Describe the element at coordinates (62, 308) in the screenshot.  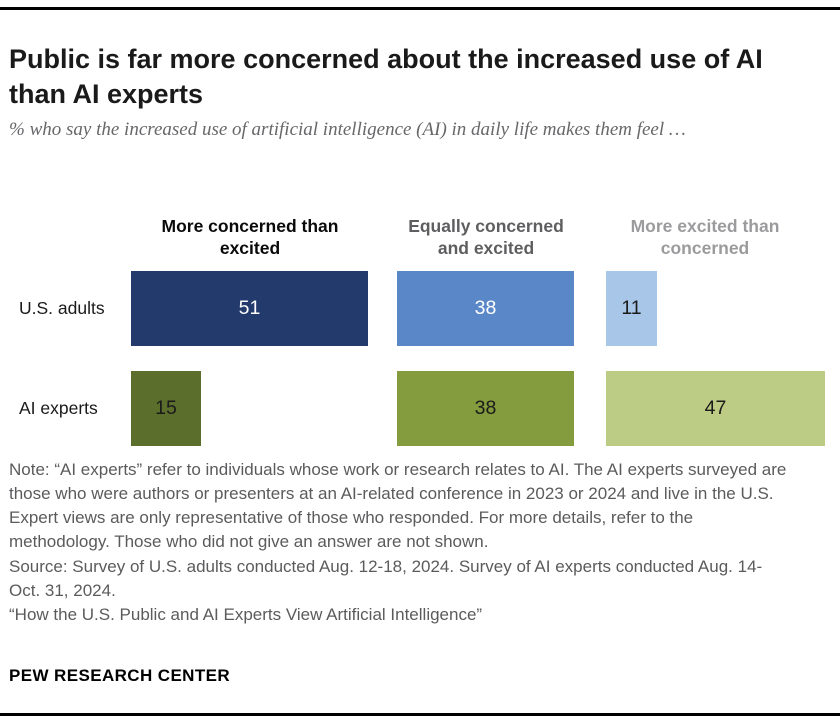
I see `row-label-us-adults: U.S. adults` at that location.